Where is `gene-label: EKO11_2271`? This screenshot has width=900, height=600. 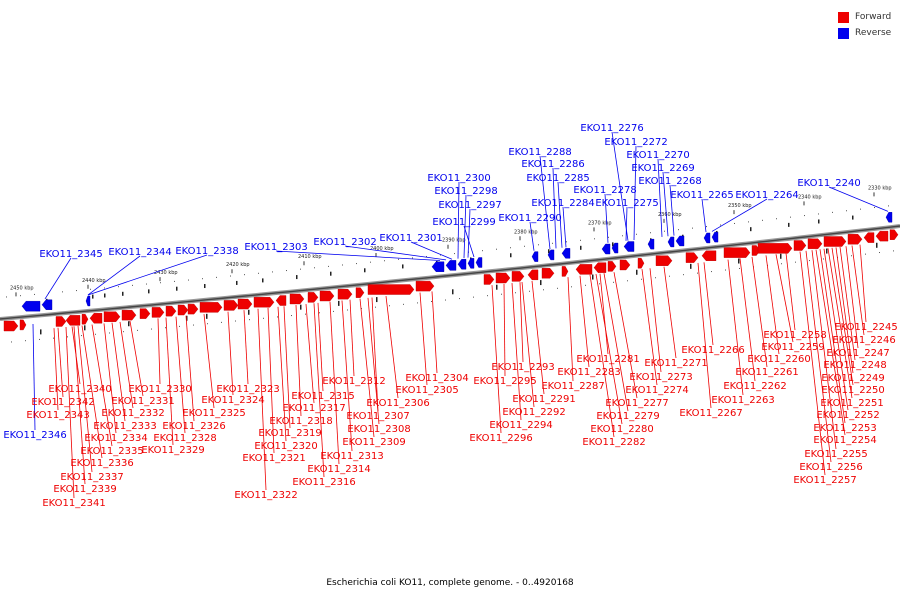
gene-label: EKO11_2271 is located at coordinates (676, 317).